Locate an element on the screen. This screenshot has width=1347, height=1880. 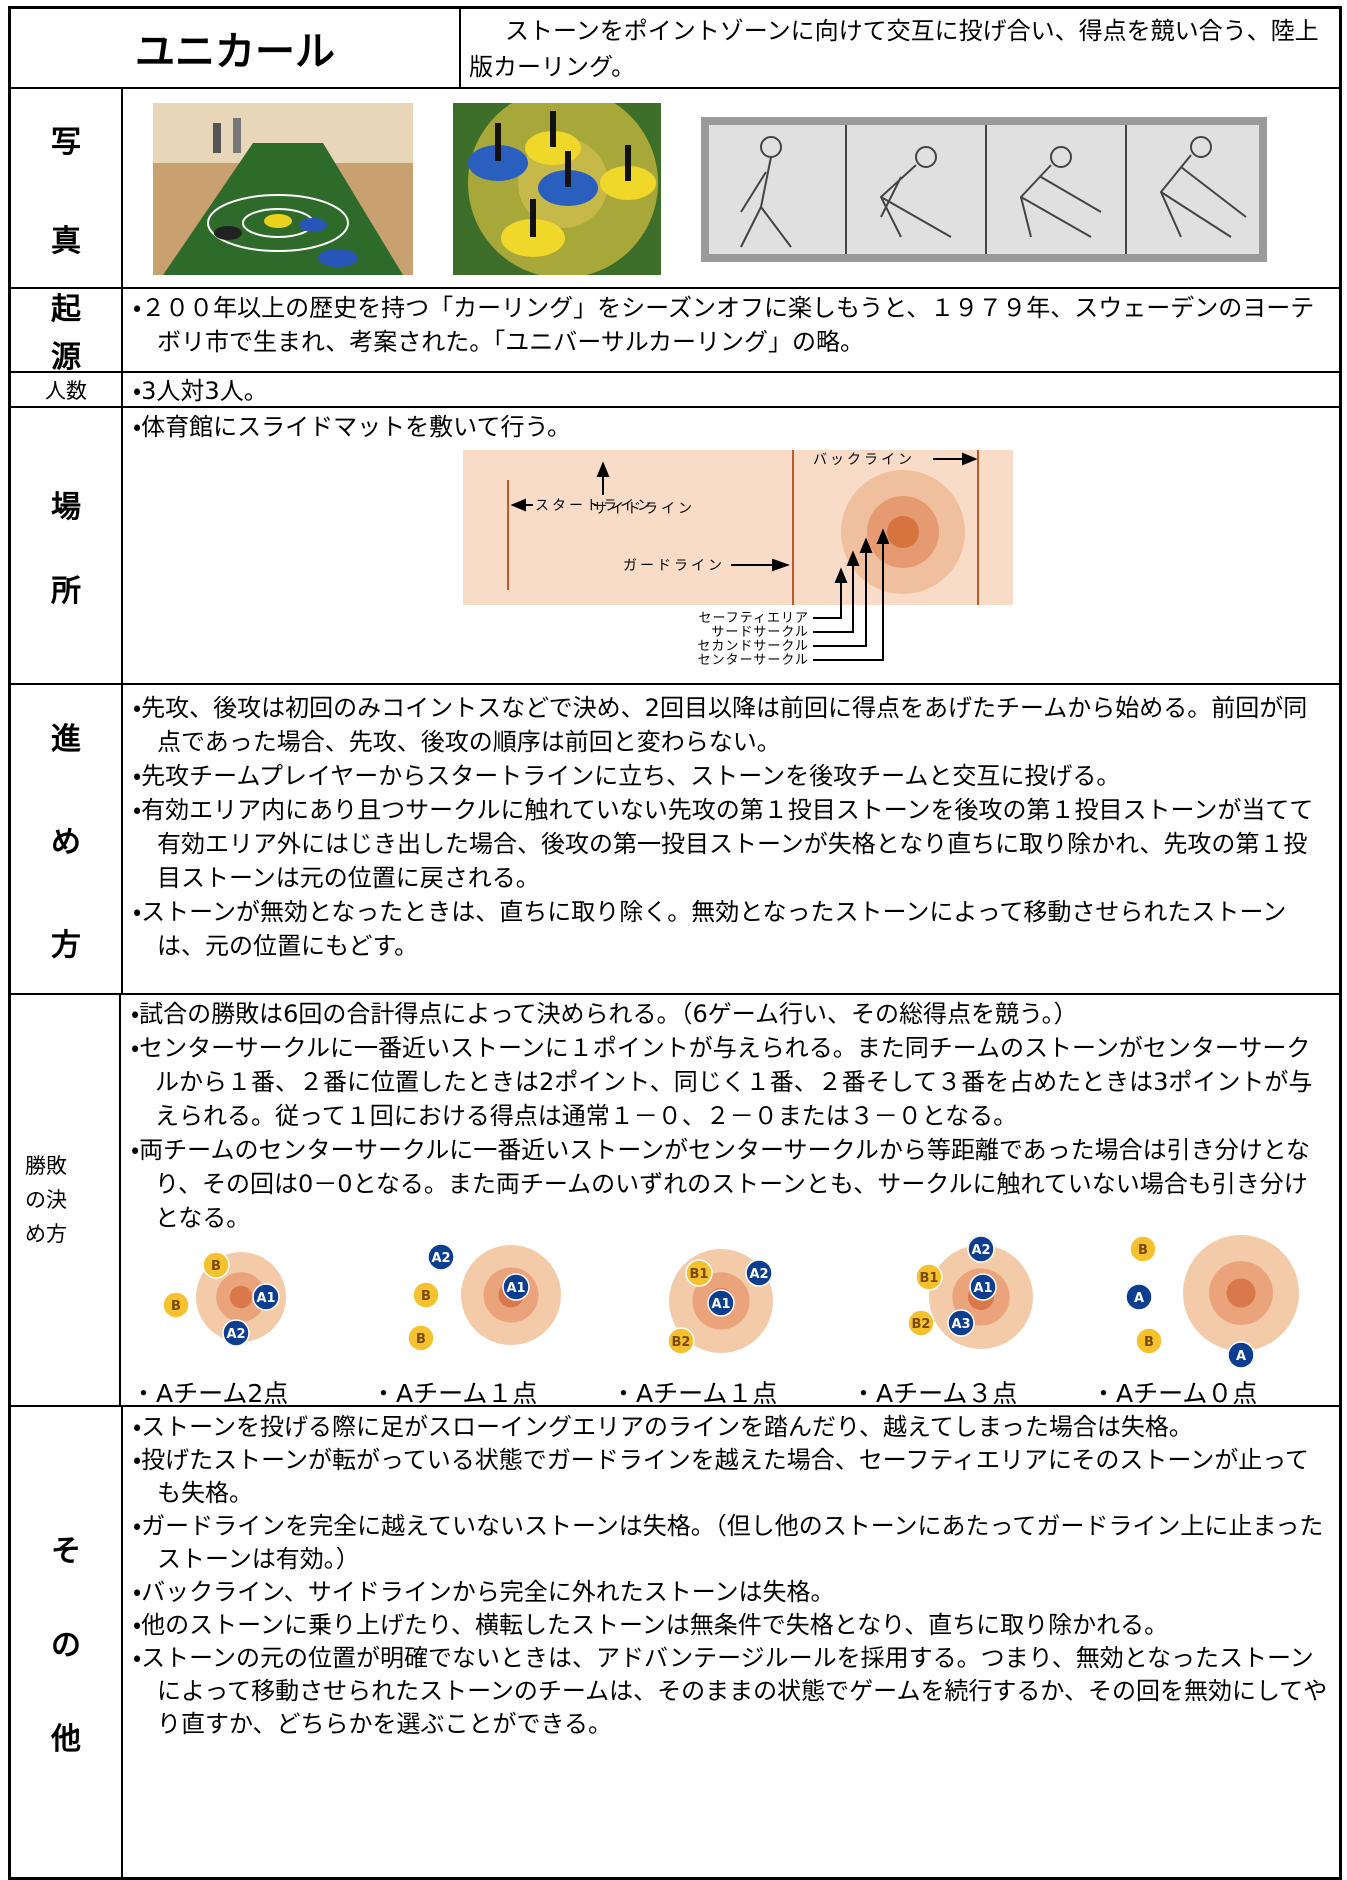
score-diagram: B1 A2 A1 B2 is located at coordinates (720, 1302).